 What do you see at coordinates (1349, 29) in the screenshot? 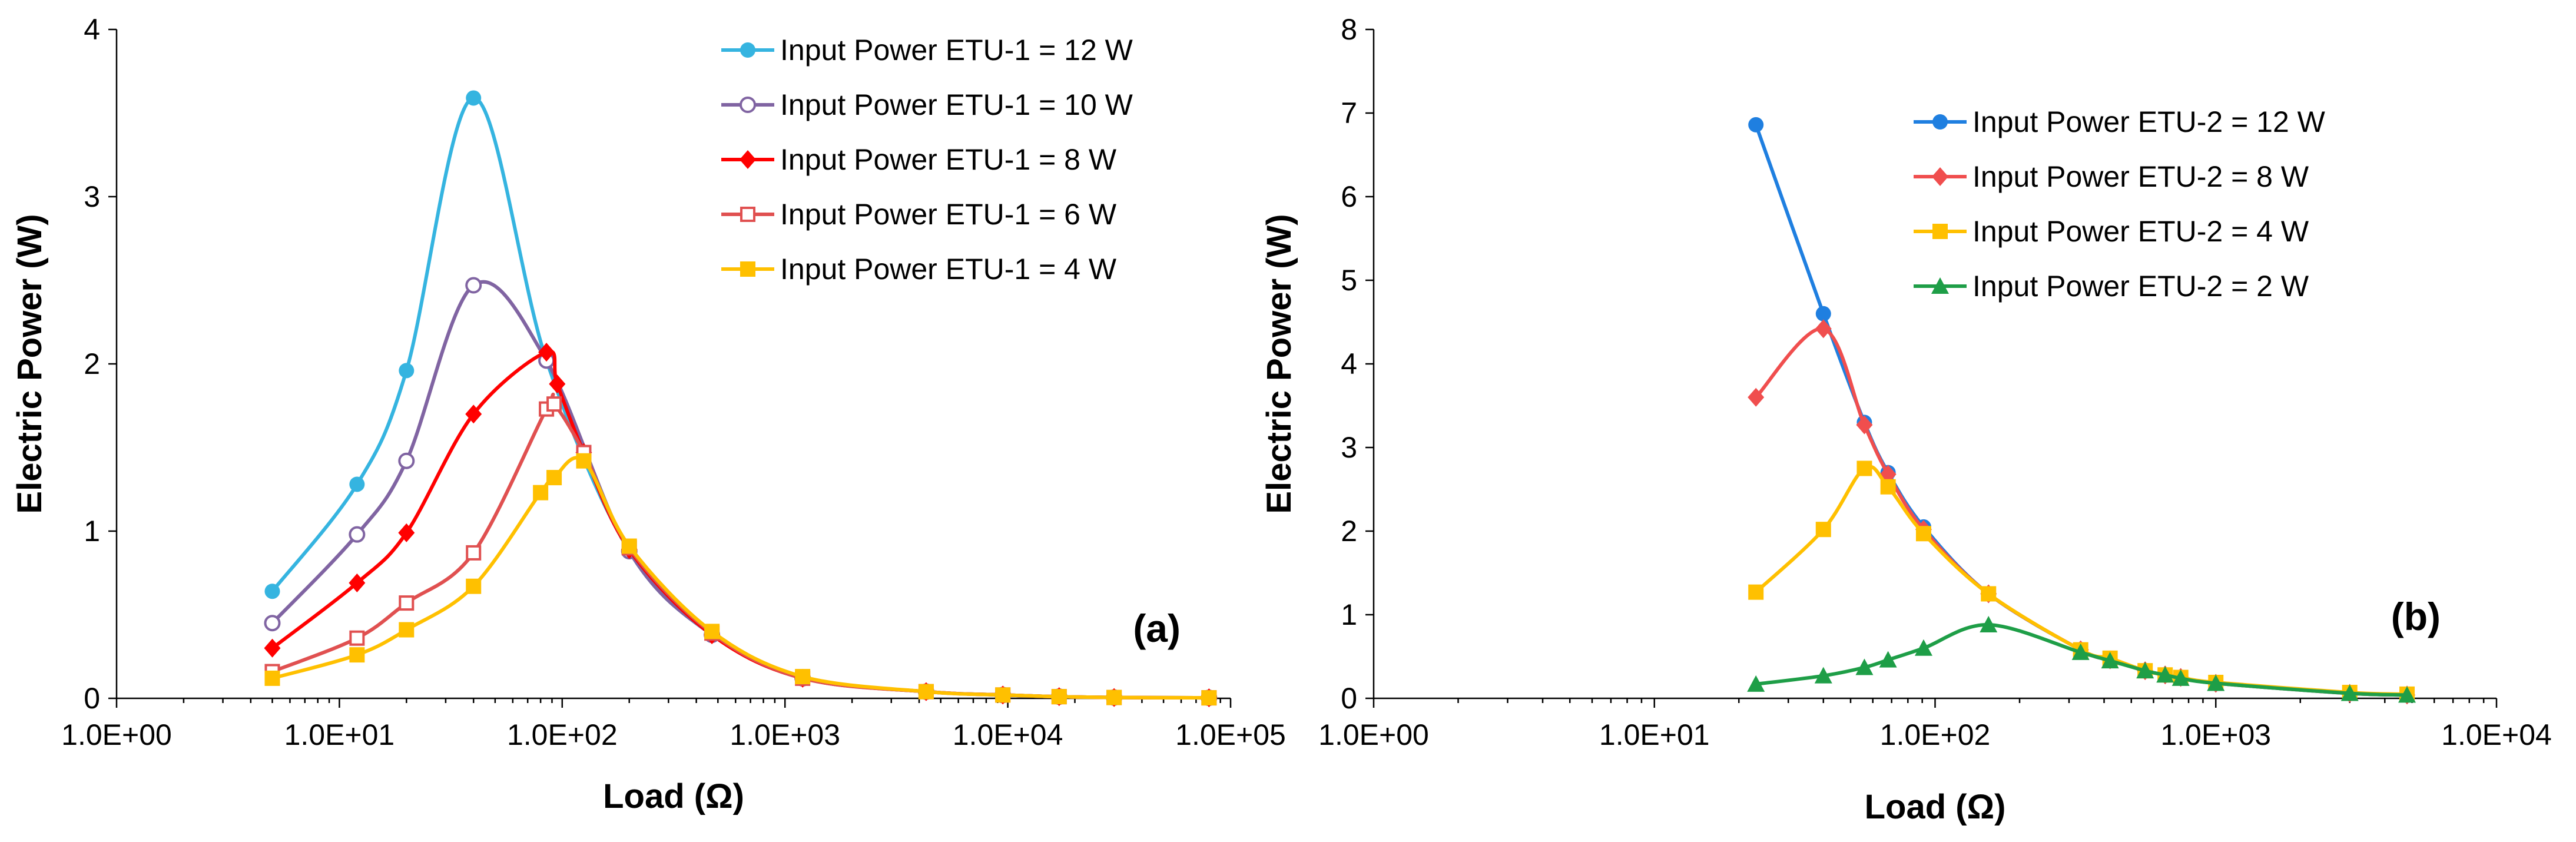
I see `y-tick-label: 8` at bounding box center [1349, 29].